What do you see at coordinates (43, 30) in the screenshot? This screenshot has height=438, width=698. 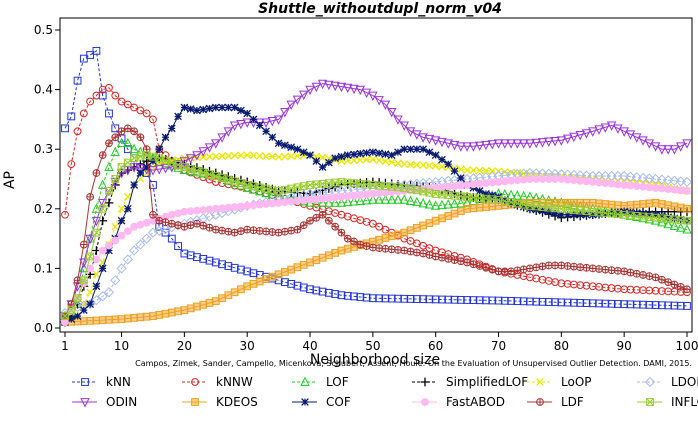 I see `y-tick-label: 0.5` at bounding box center [43, 30].